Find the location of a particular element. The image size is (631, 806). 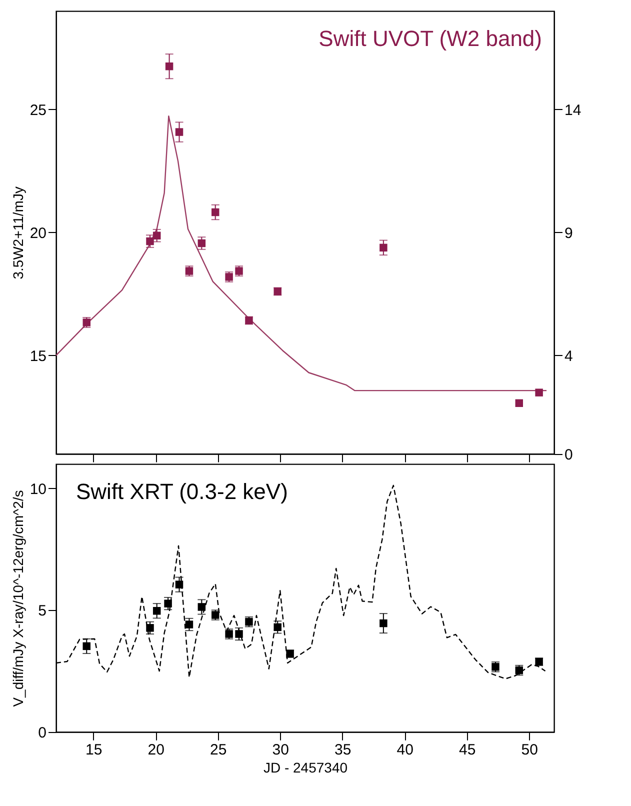

y-tick-label: 0 is located at coordinates (42, 733).